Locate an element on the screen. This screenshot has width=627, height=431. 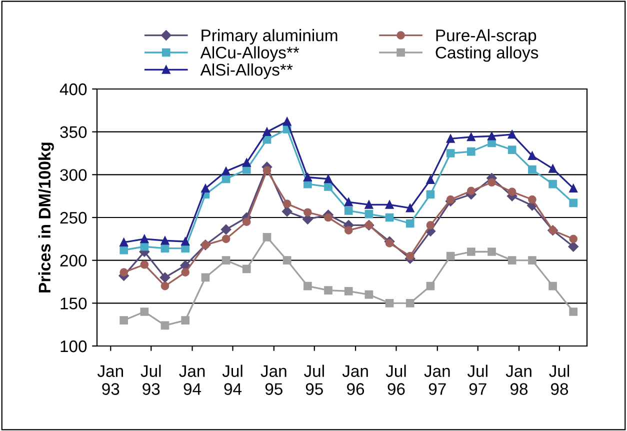
x-tick-label: Jan 95 is located at coordinates (273, 380).